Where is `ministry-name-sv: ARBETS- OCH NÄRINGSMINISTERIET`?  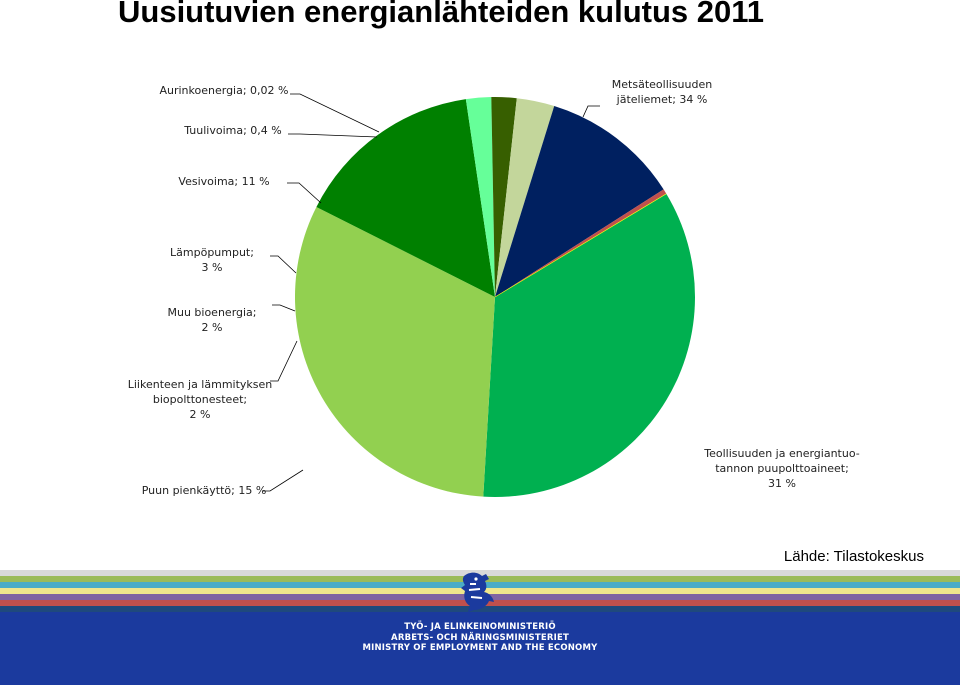 ministry-name-sv: ARBETS- OCH NÄRINGSMINISTERIET is located at coordinates (480, 637).